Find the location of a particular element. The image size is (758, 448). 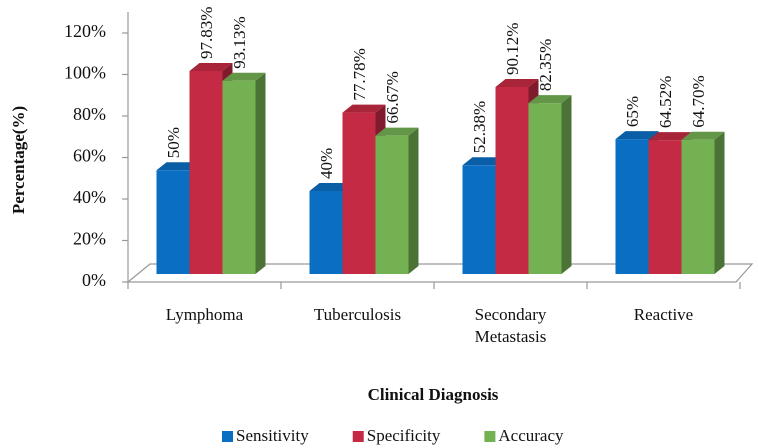

data-label: 64.70% is located at coordinates (698, 101).